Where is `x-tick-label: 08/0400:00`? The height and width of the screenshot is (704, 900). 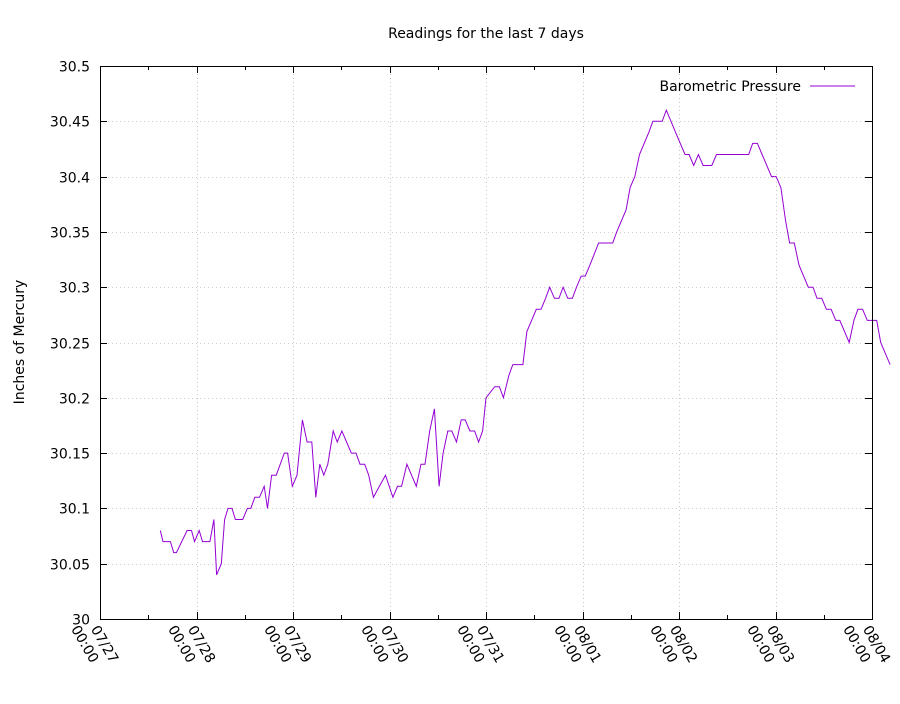 x-tick-label: 08/0400:00 is located at coordinates (866, 644).